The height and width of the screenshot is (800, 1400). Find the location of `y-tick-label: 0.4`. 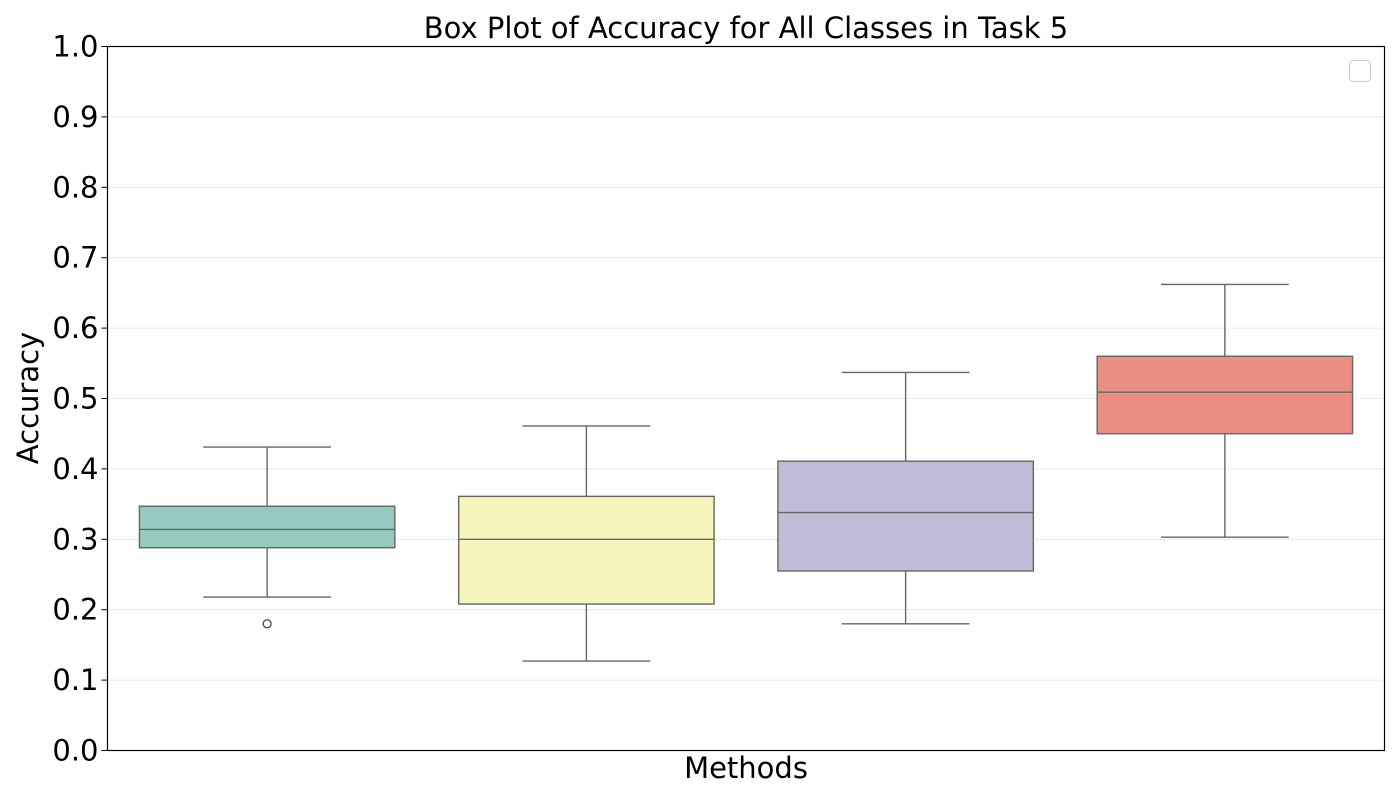

y-tick-label: 0.4 is located at coordinates (75, 469).